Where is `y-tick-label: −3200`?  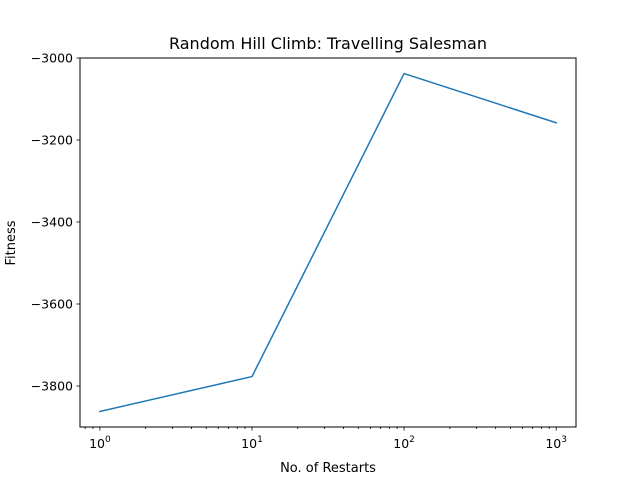 y-tick-label: −3200 is located at coordinates (52, 140).